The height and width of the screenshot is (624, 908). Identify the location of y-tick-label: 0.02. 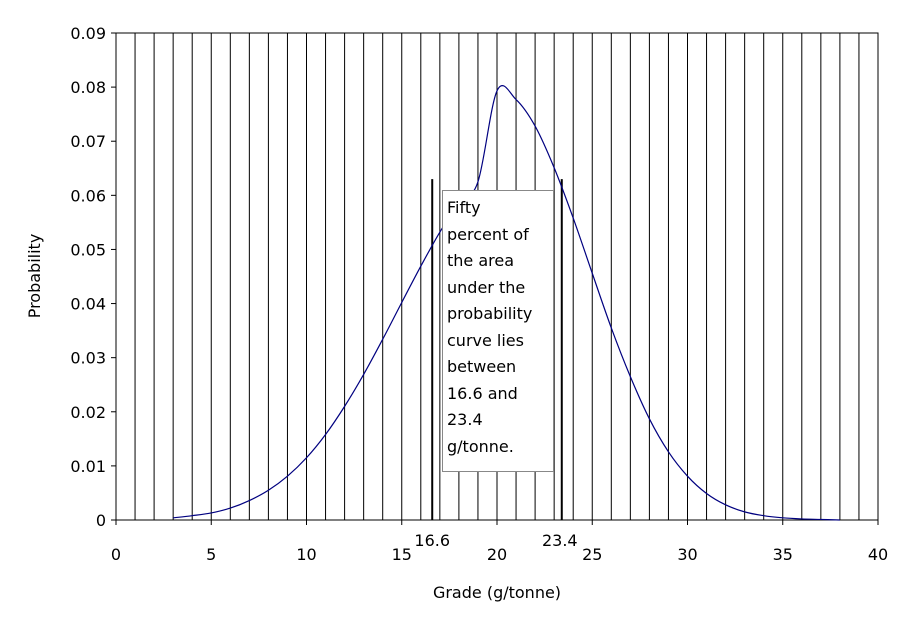
(88, 412).